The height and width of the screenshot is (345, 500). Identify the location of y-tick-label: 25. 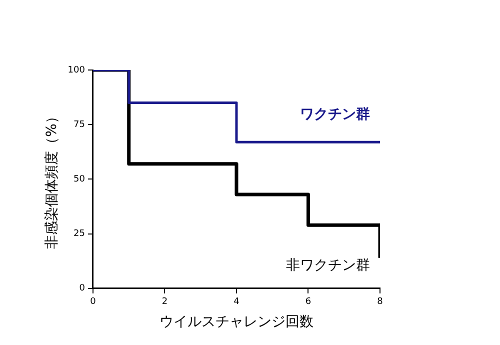
(79, 234).